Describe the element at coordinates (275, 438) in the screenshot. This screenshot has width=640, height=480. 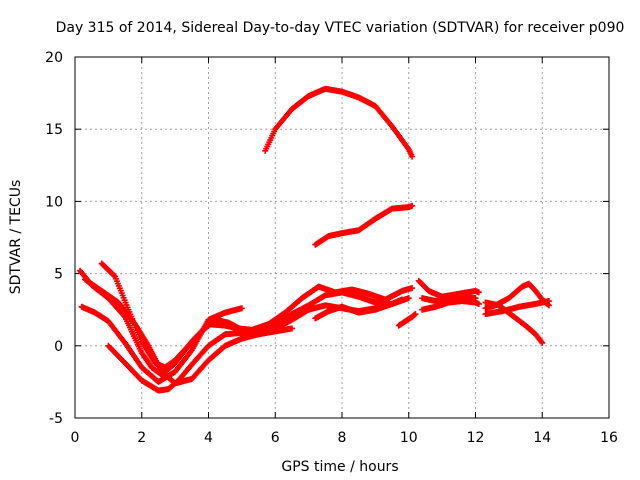
I see `x-tick-label: 6` at that location.